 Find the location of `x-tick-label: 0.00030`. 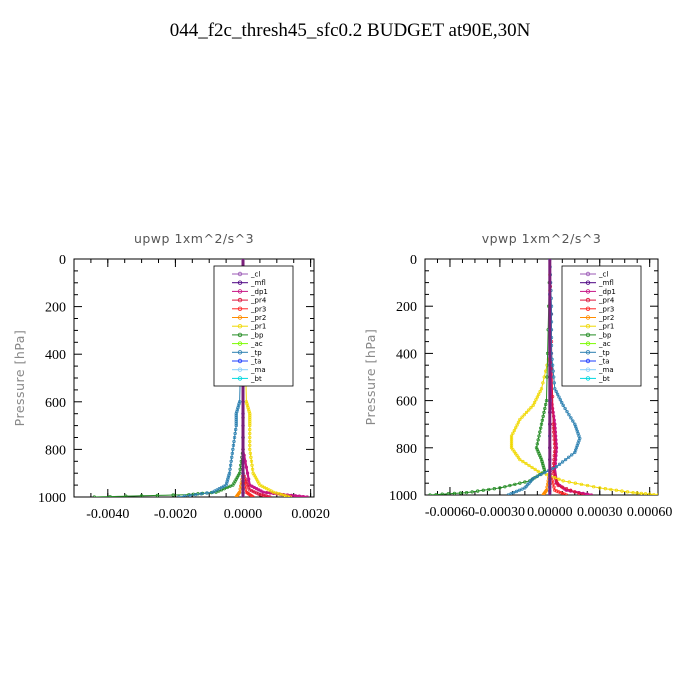

x-tick-label: 0.00030 is located at coordinates (600, 512).